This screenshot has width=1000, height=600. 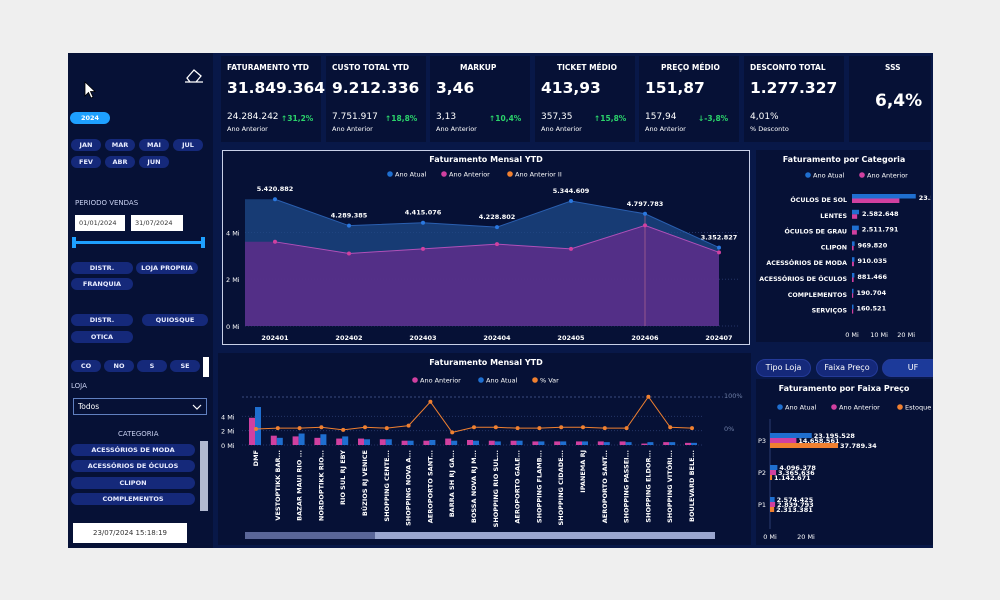 What do you see at coordinates (834, 247) in the screenshot?
I see `category-label: CLIPON` at bounding box center [834, 247].